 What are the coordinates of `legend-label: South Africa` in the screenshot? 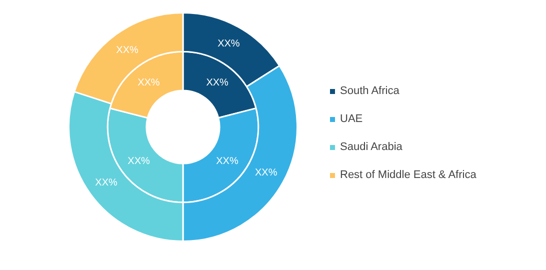 It's located at (370, 91).